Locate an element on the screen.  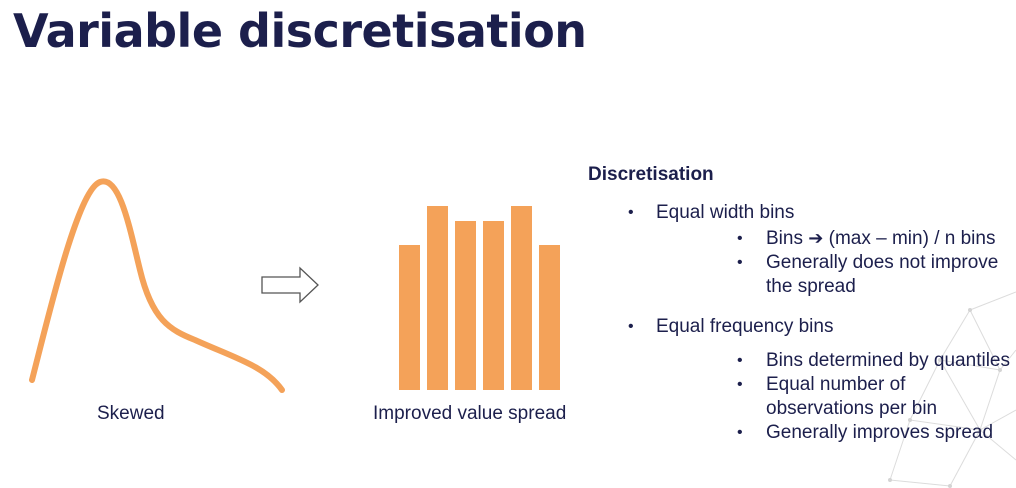
equal-frequency-note: Generally improves spread is located at coordinates (834, 433).